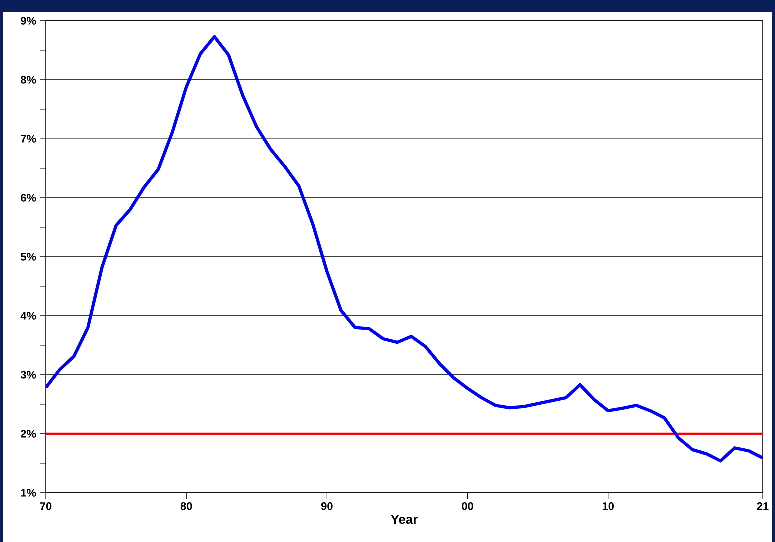  Describe the element at coordinates (468, 506) in the screenshot. I see `x-tick-label: 00` at that location.